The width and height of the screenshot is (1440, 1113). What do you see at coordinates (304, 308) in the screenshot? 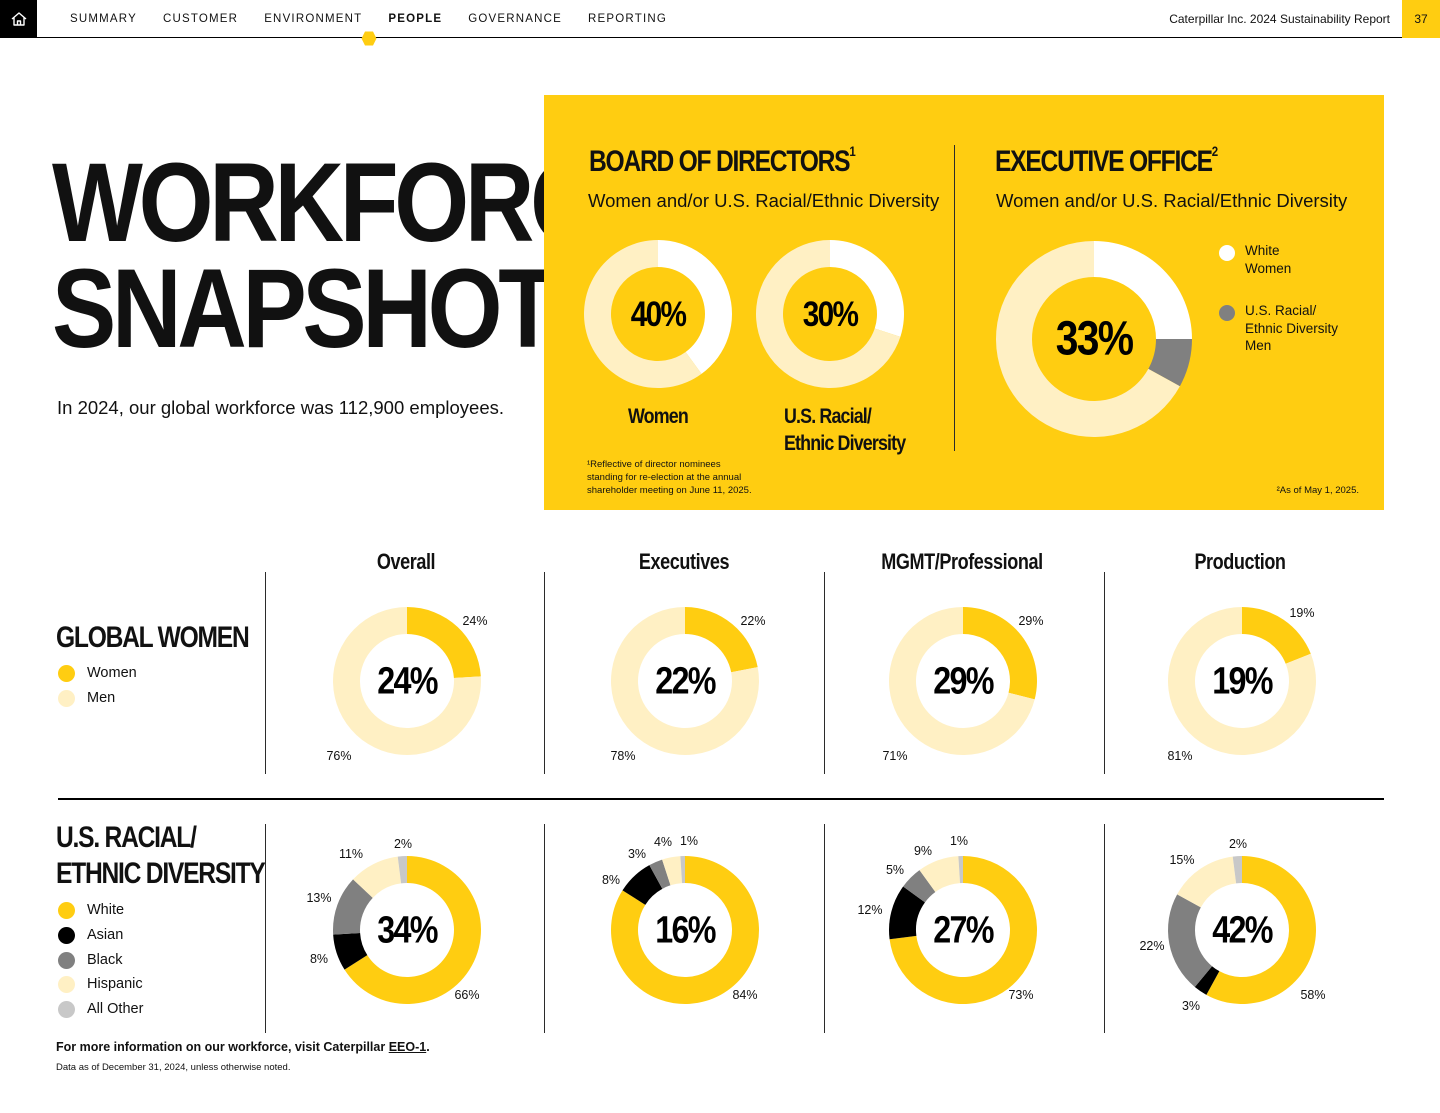
I see `page-title-line-2: SNAPSHOT` at bounding box center [304, 308].